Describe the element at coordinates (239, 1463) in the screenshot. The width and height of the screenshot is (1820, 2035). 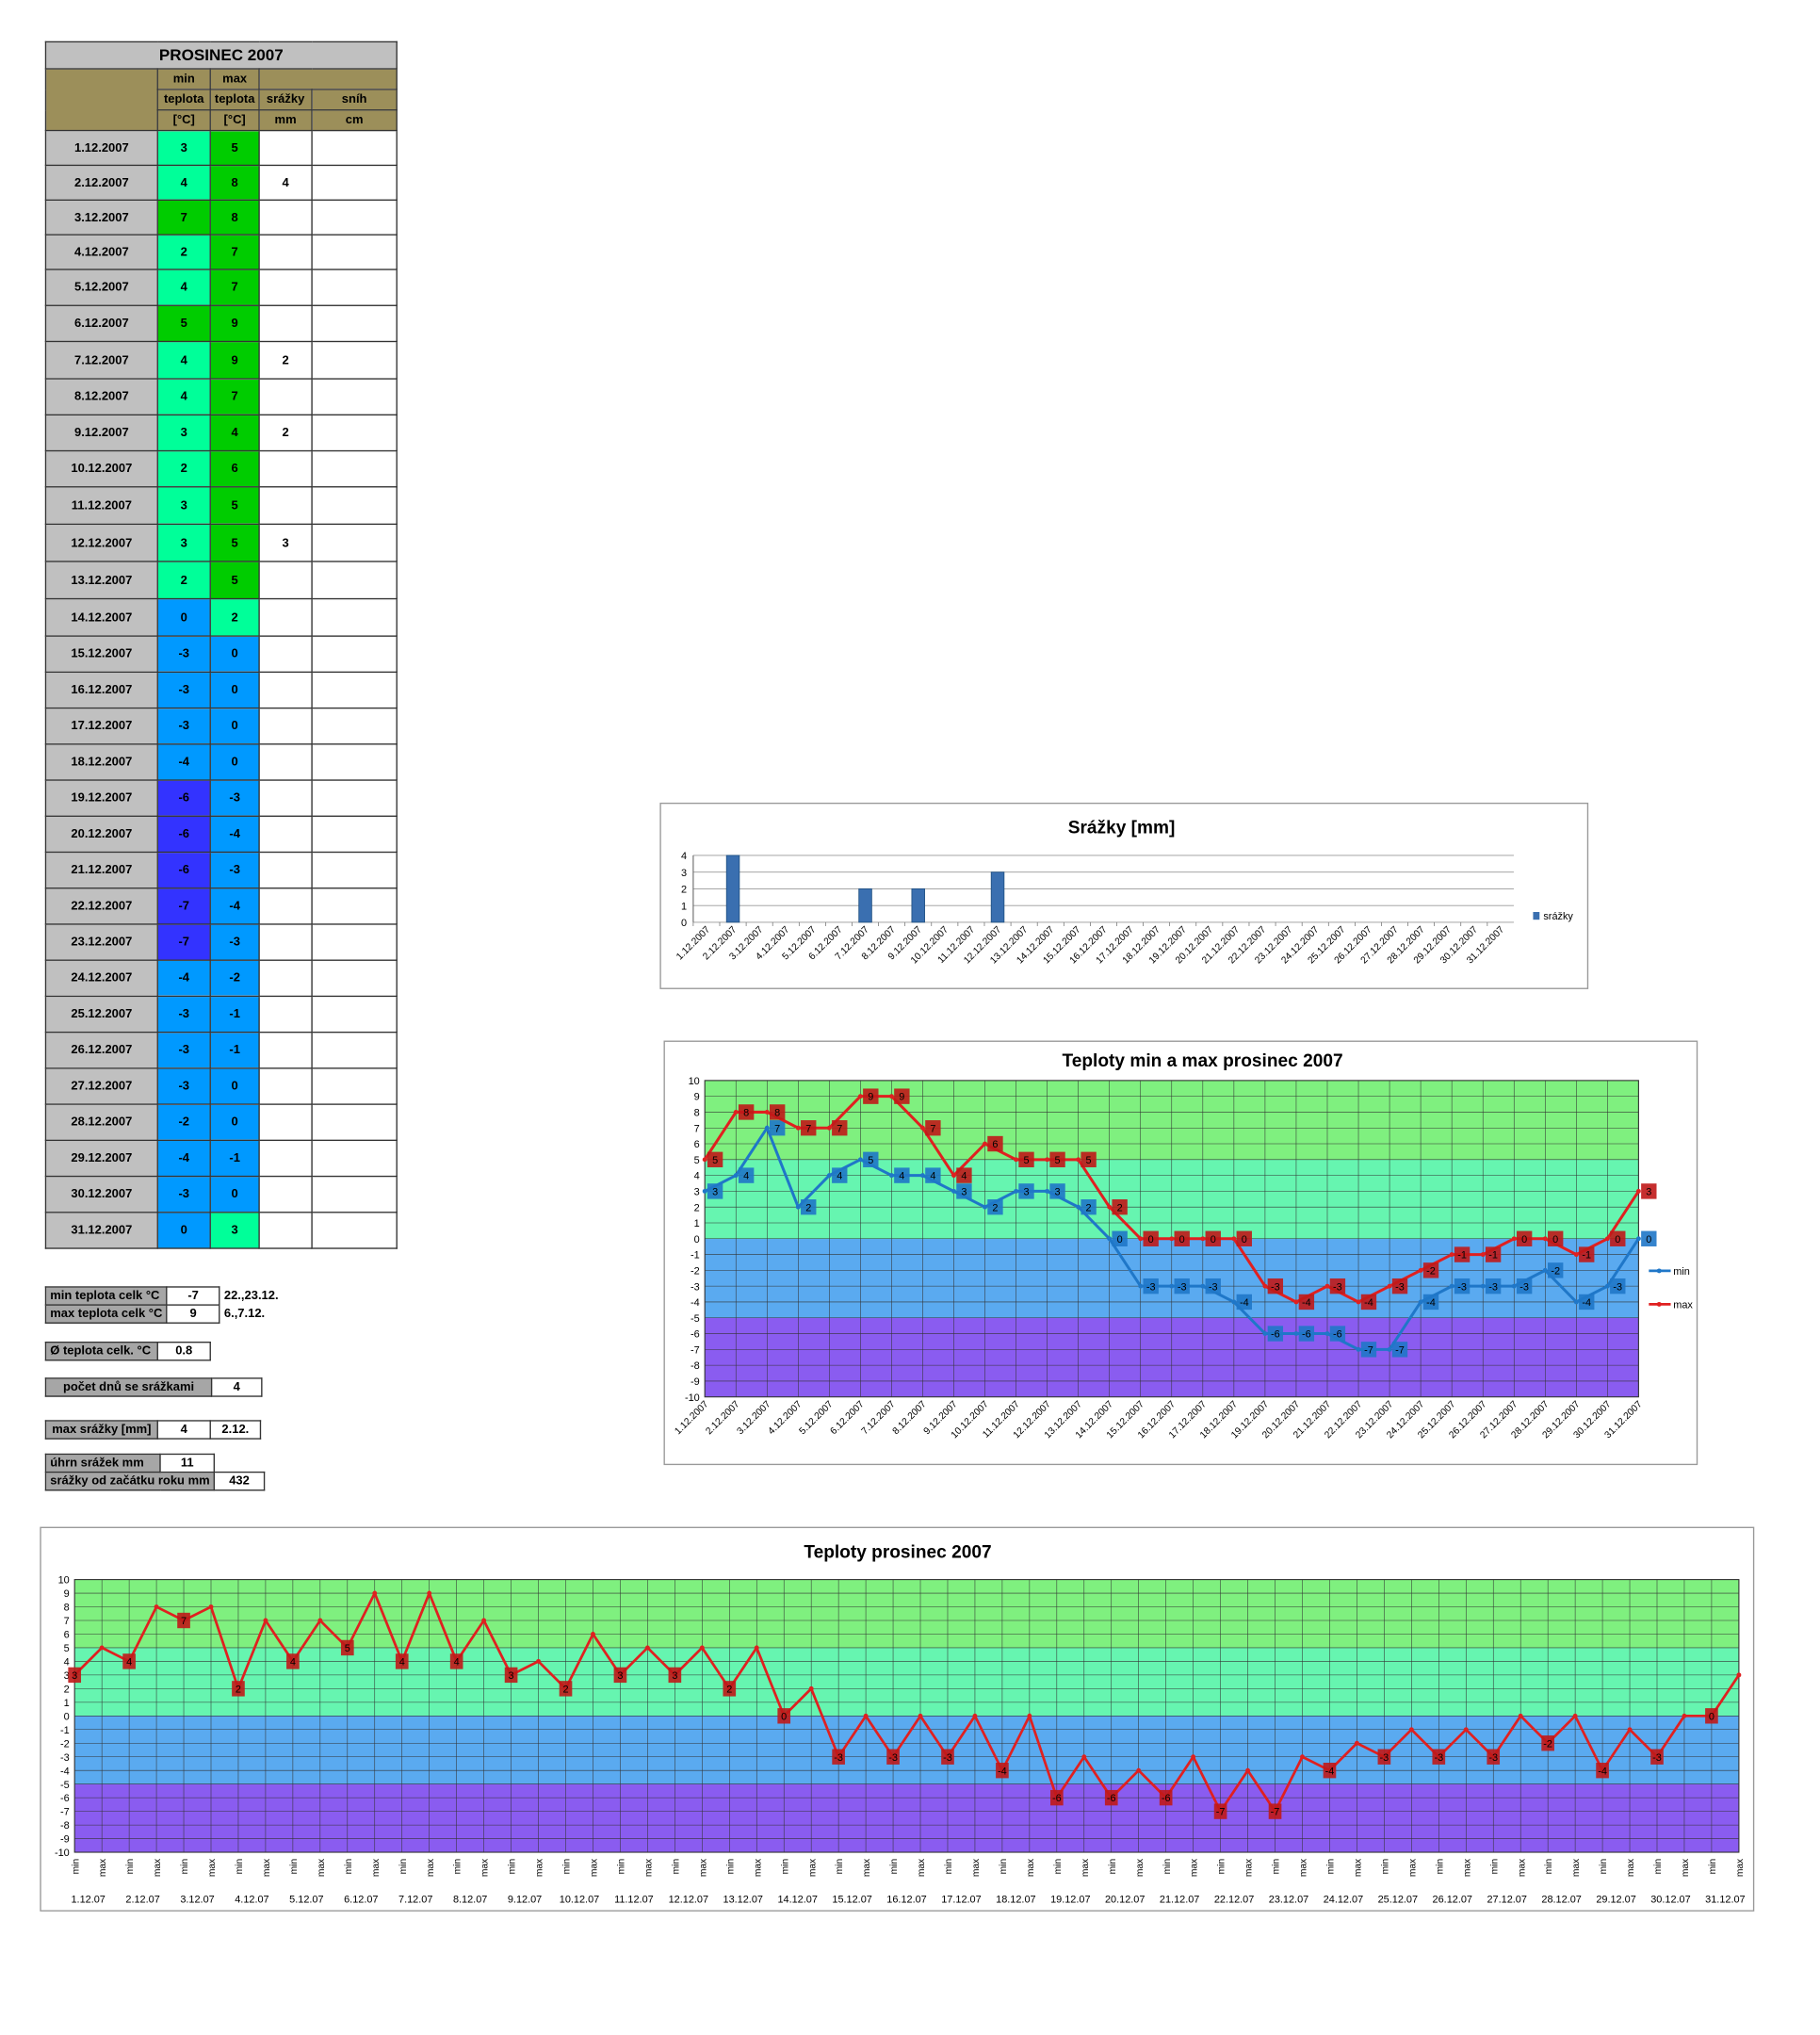
I see `summary-blank` at that location.